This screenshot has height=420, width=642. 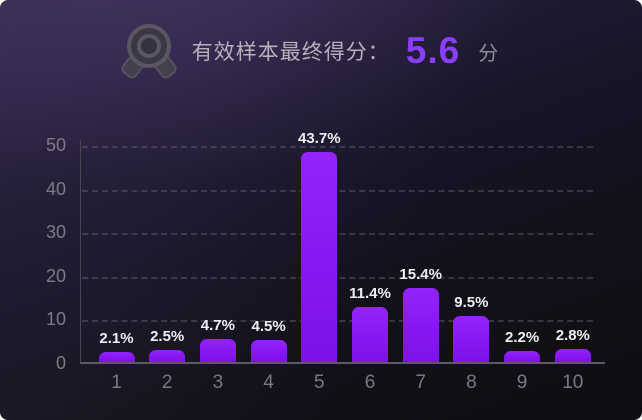 What do you see at coordinates (268, 382) in the screenshot?
I see `x-axis-tick-4: 4` at bounding box center [268, 382].